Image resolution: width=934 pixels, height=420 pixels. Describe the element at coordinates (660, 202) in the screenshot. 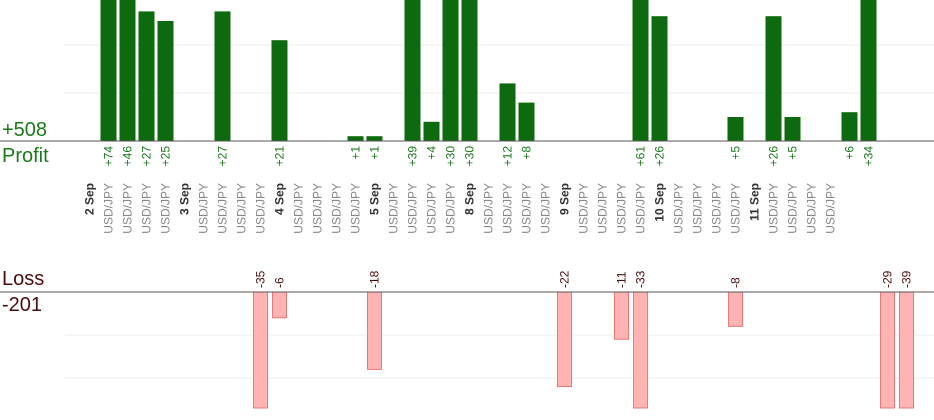

I see `date-label: 10 Sep` at that location.